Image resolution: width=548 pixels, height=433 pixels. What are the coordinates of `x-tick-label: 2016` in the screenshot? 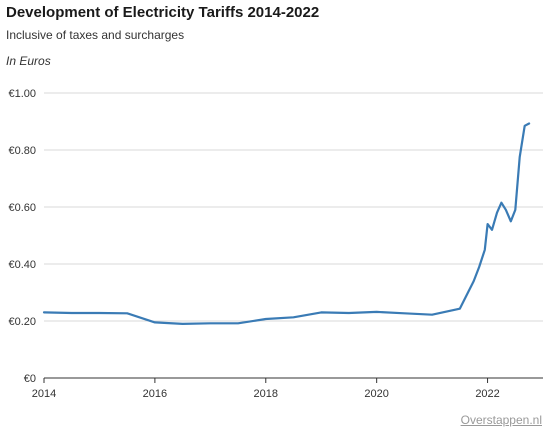 It's located at (155, 394).